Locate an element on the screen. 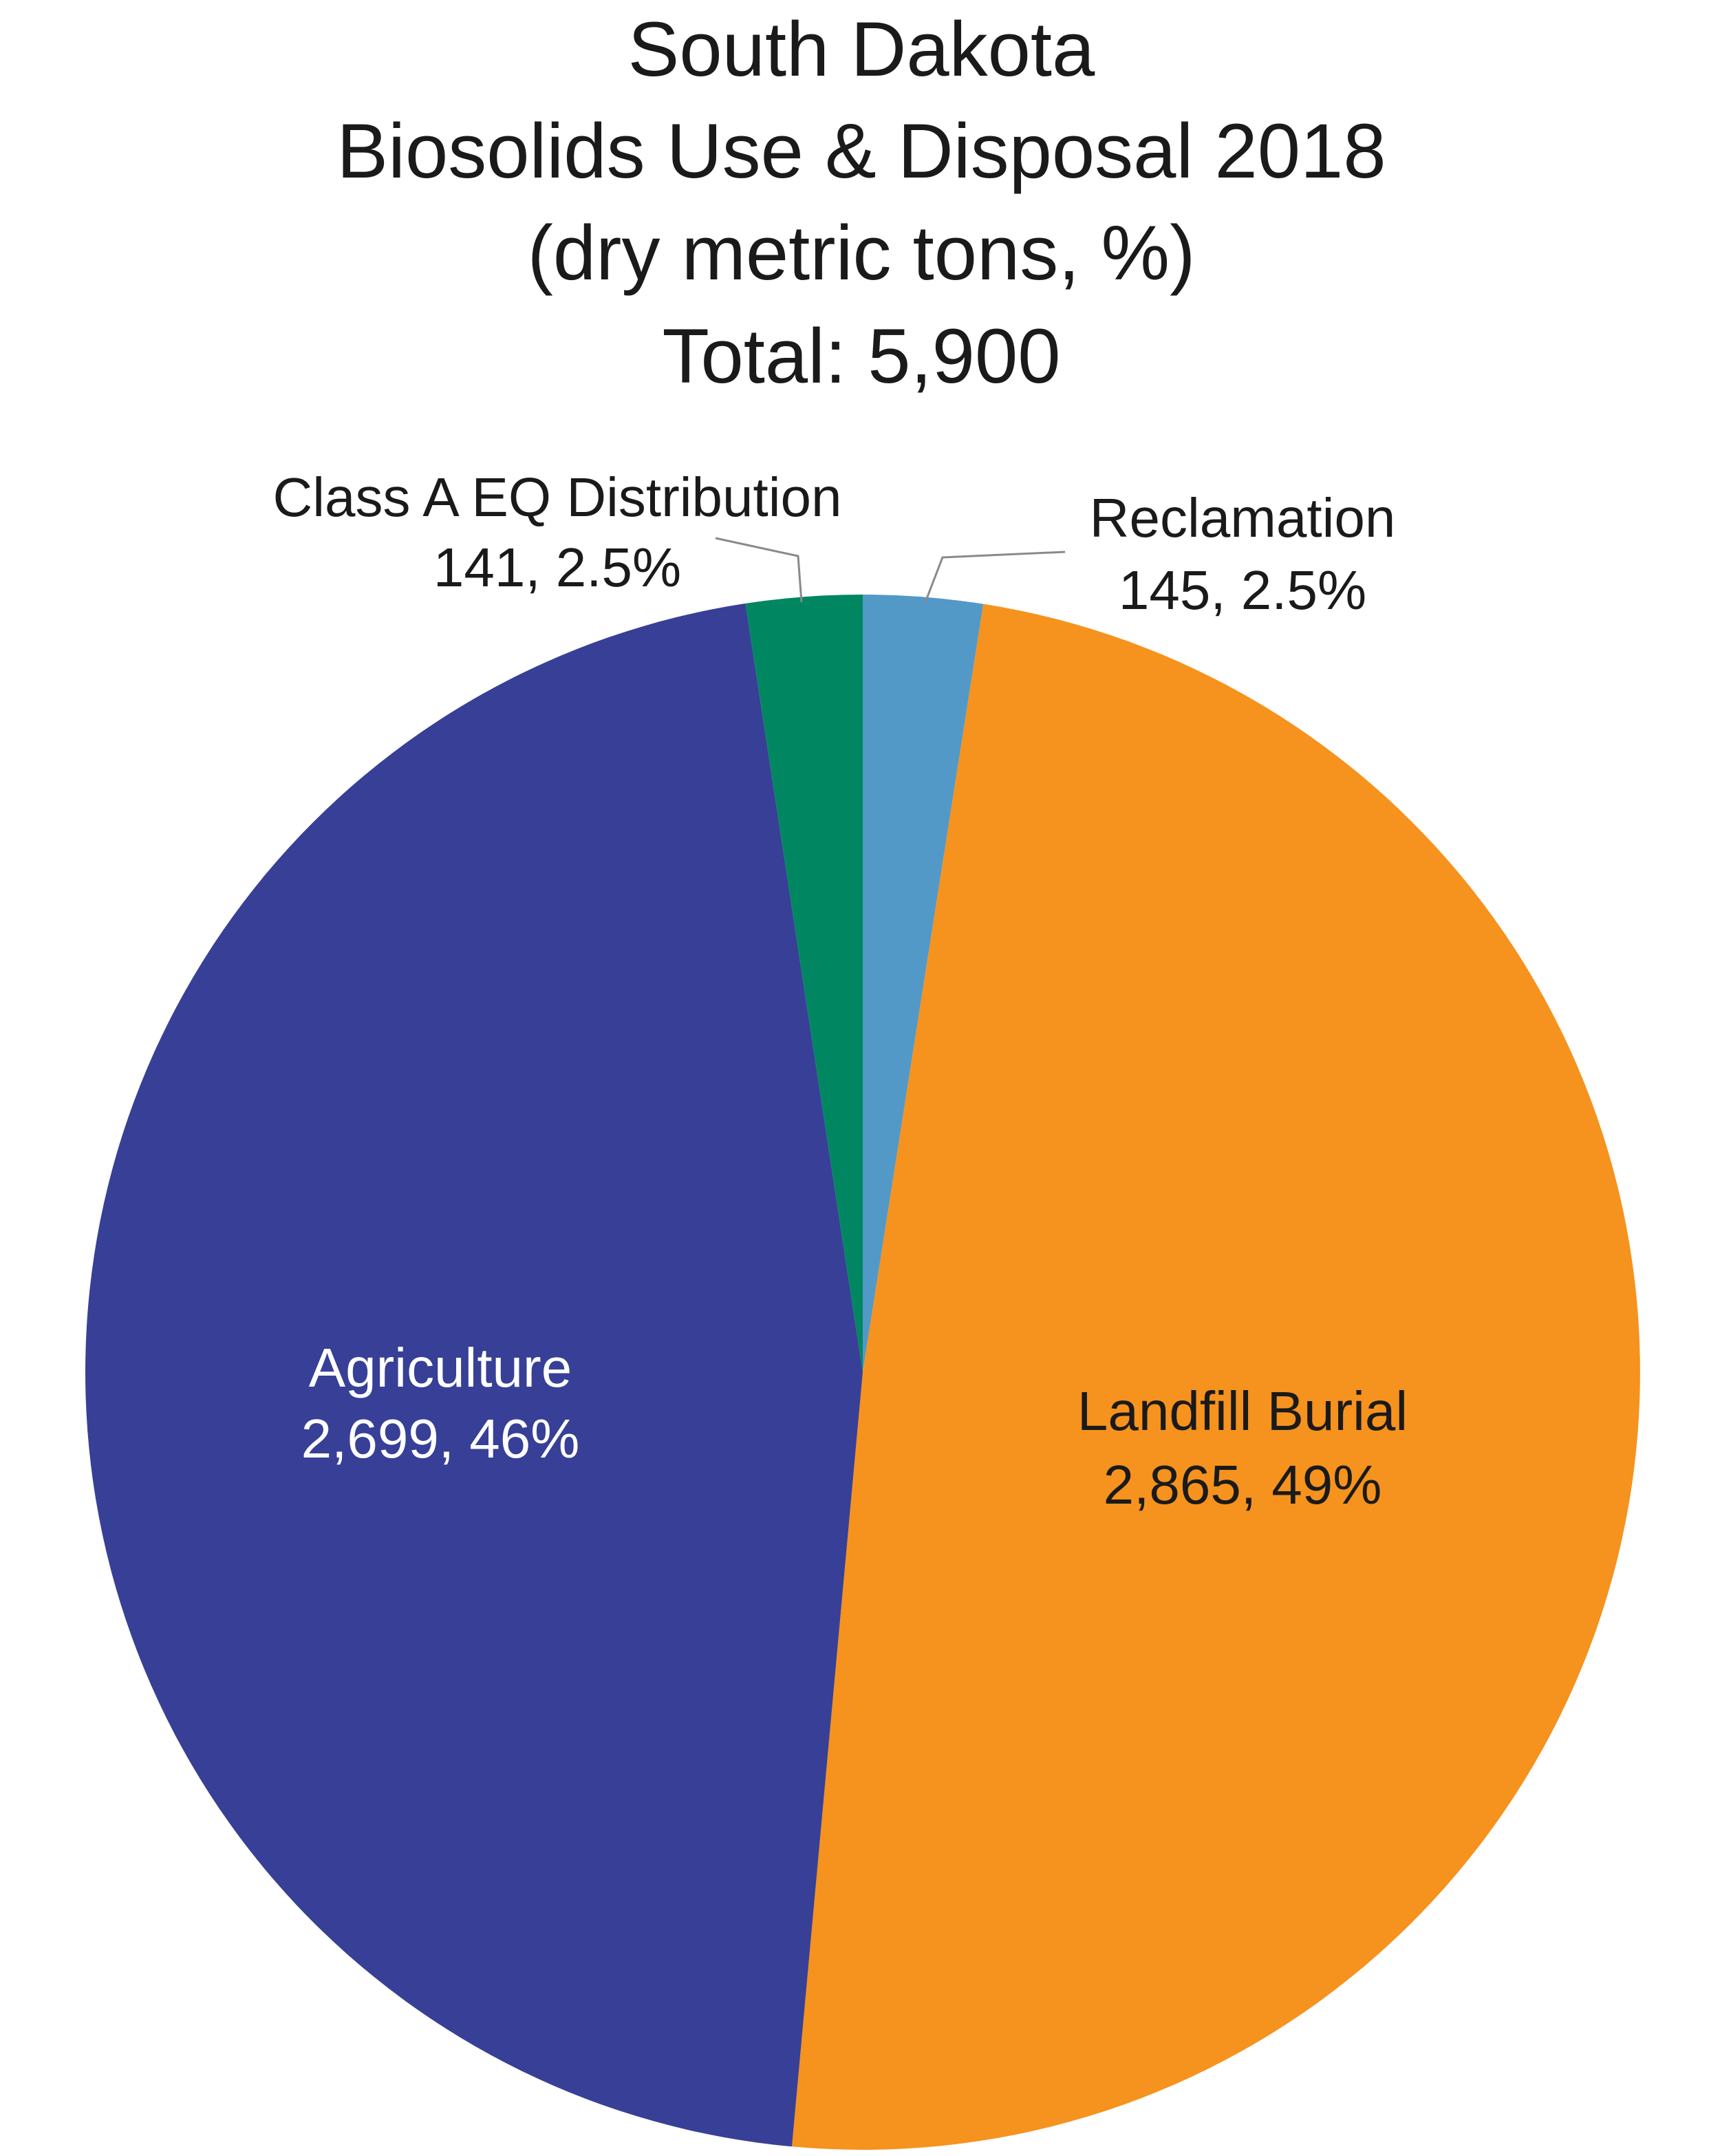 The image size is (1720, 2156). slice-label-name-agriculture: Agriculture is located at coordinates (440, 1367).